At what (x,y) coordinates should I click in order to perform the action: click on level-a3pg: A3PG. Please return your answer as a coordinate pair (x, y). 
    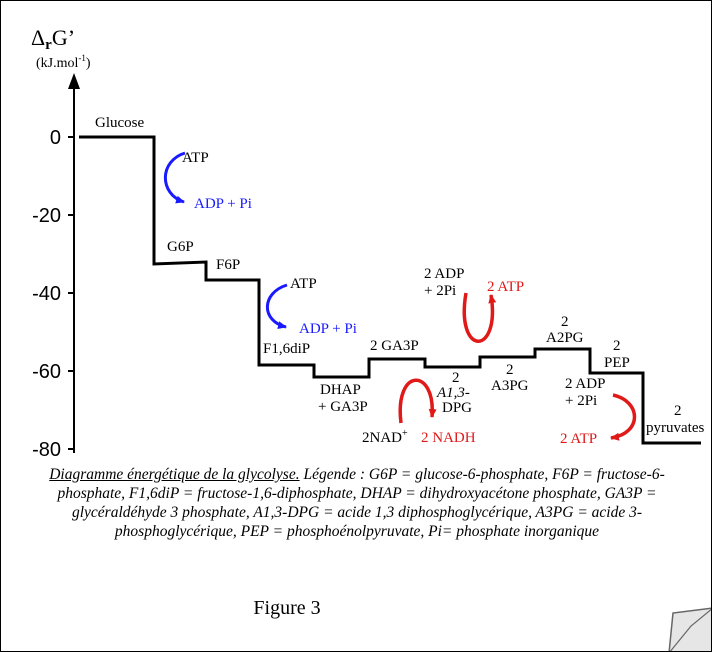
    Looking at the image, I should click on (510, 386).